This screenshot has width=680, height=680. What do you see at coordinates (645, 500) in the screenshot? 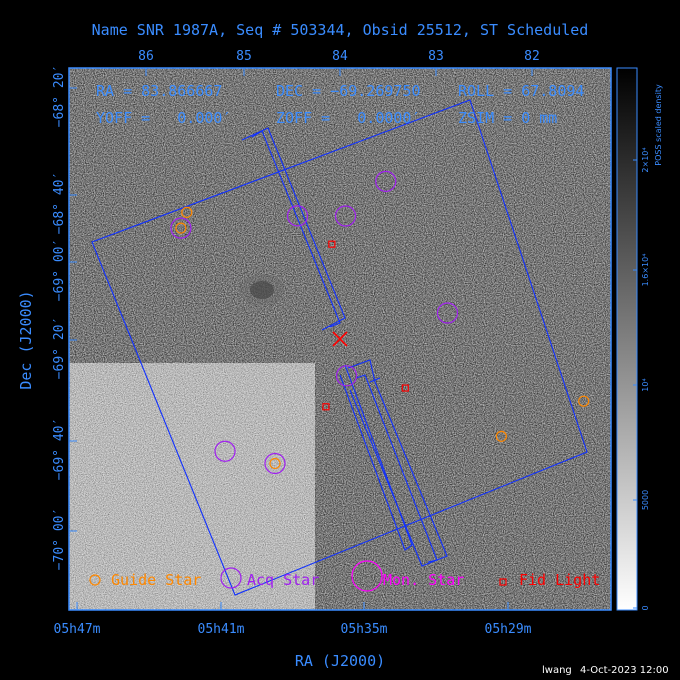
I see `colorbar-tick-label: 5000` at bounding box center [645, 500].